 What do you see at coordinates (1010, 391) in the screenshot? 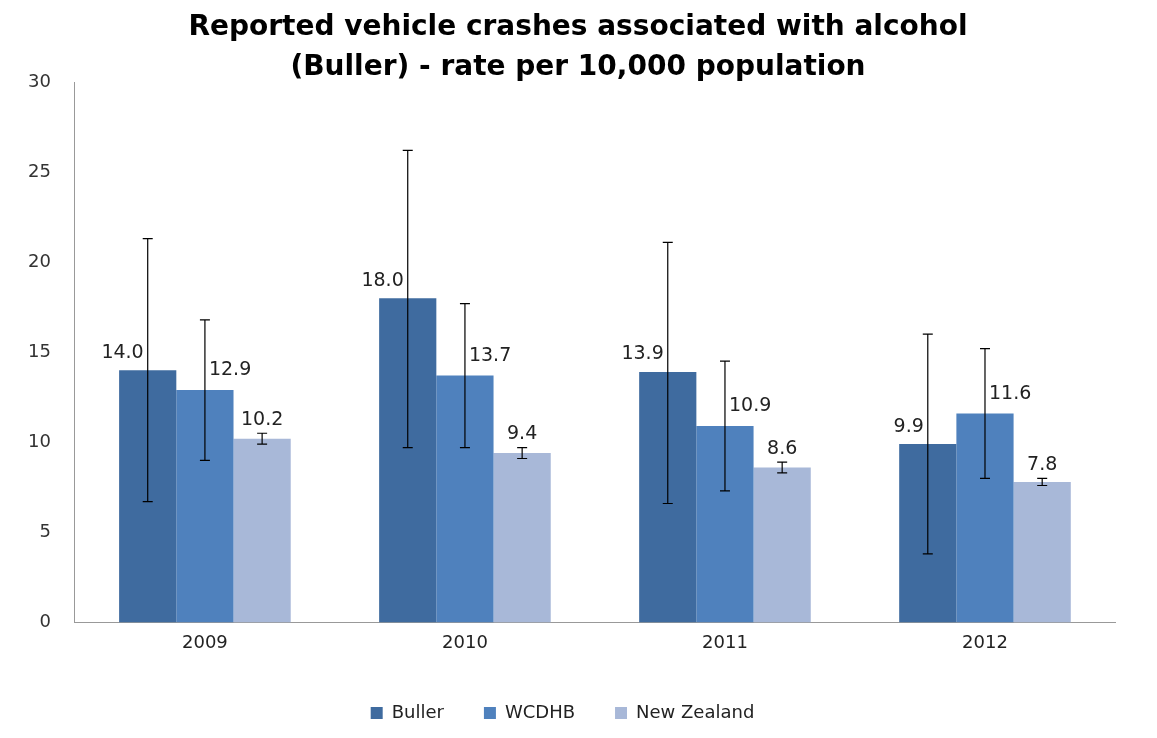
I see `data-label: 11.6` at bounding box center [1010, 391].